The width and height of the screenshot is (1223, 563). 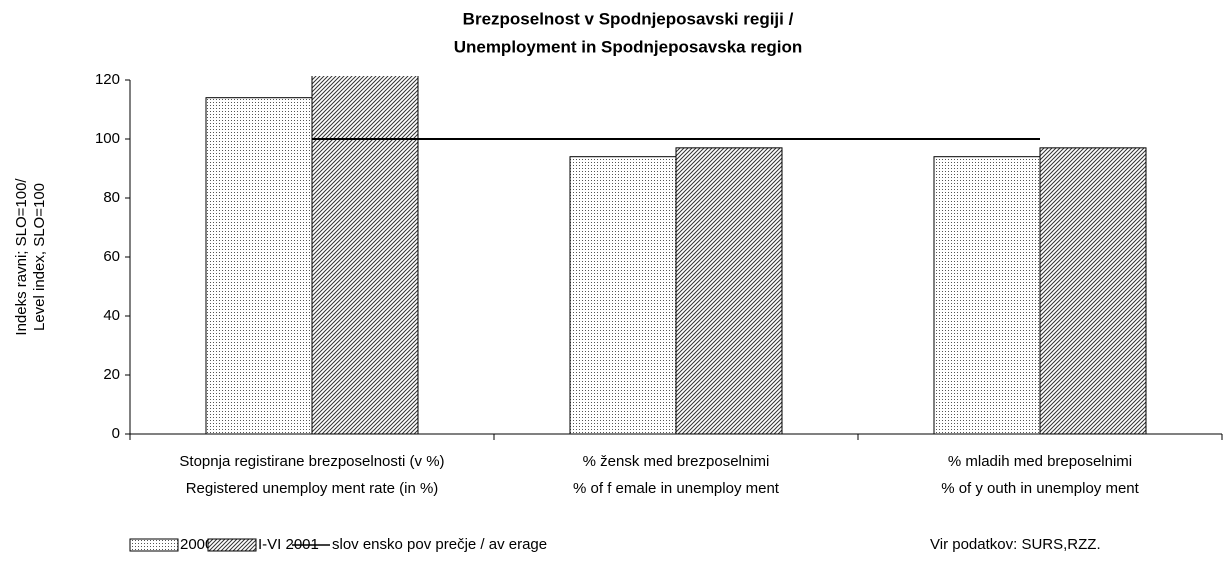 I want to click on y-tick-label: 20, so click(x=111, y=374).